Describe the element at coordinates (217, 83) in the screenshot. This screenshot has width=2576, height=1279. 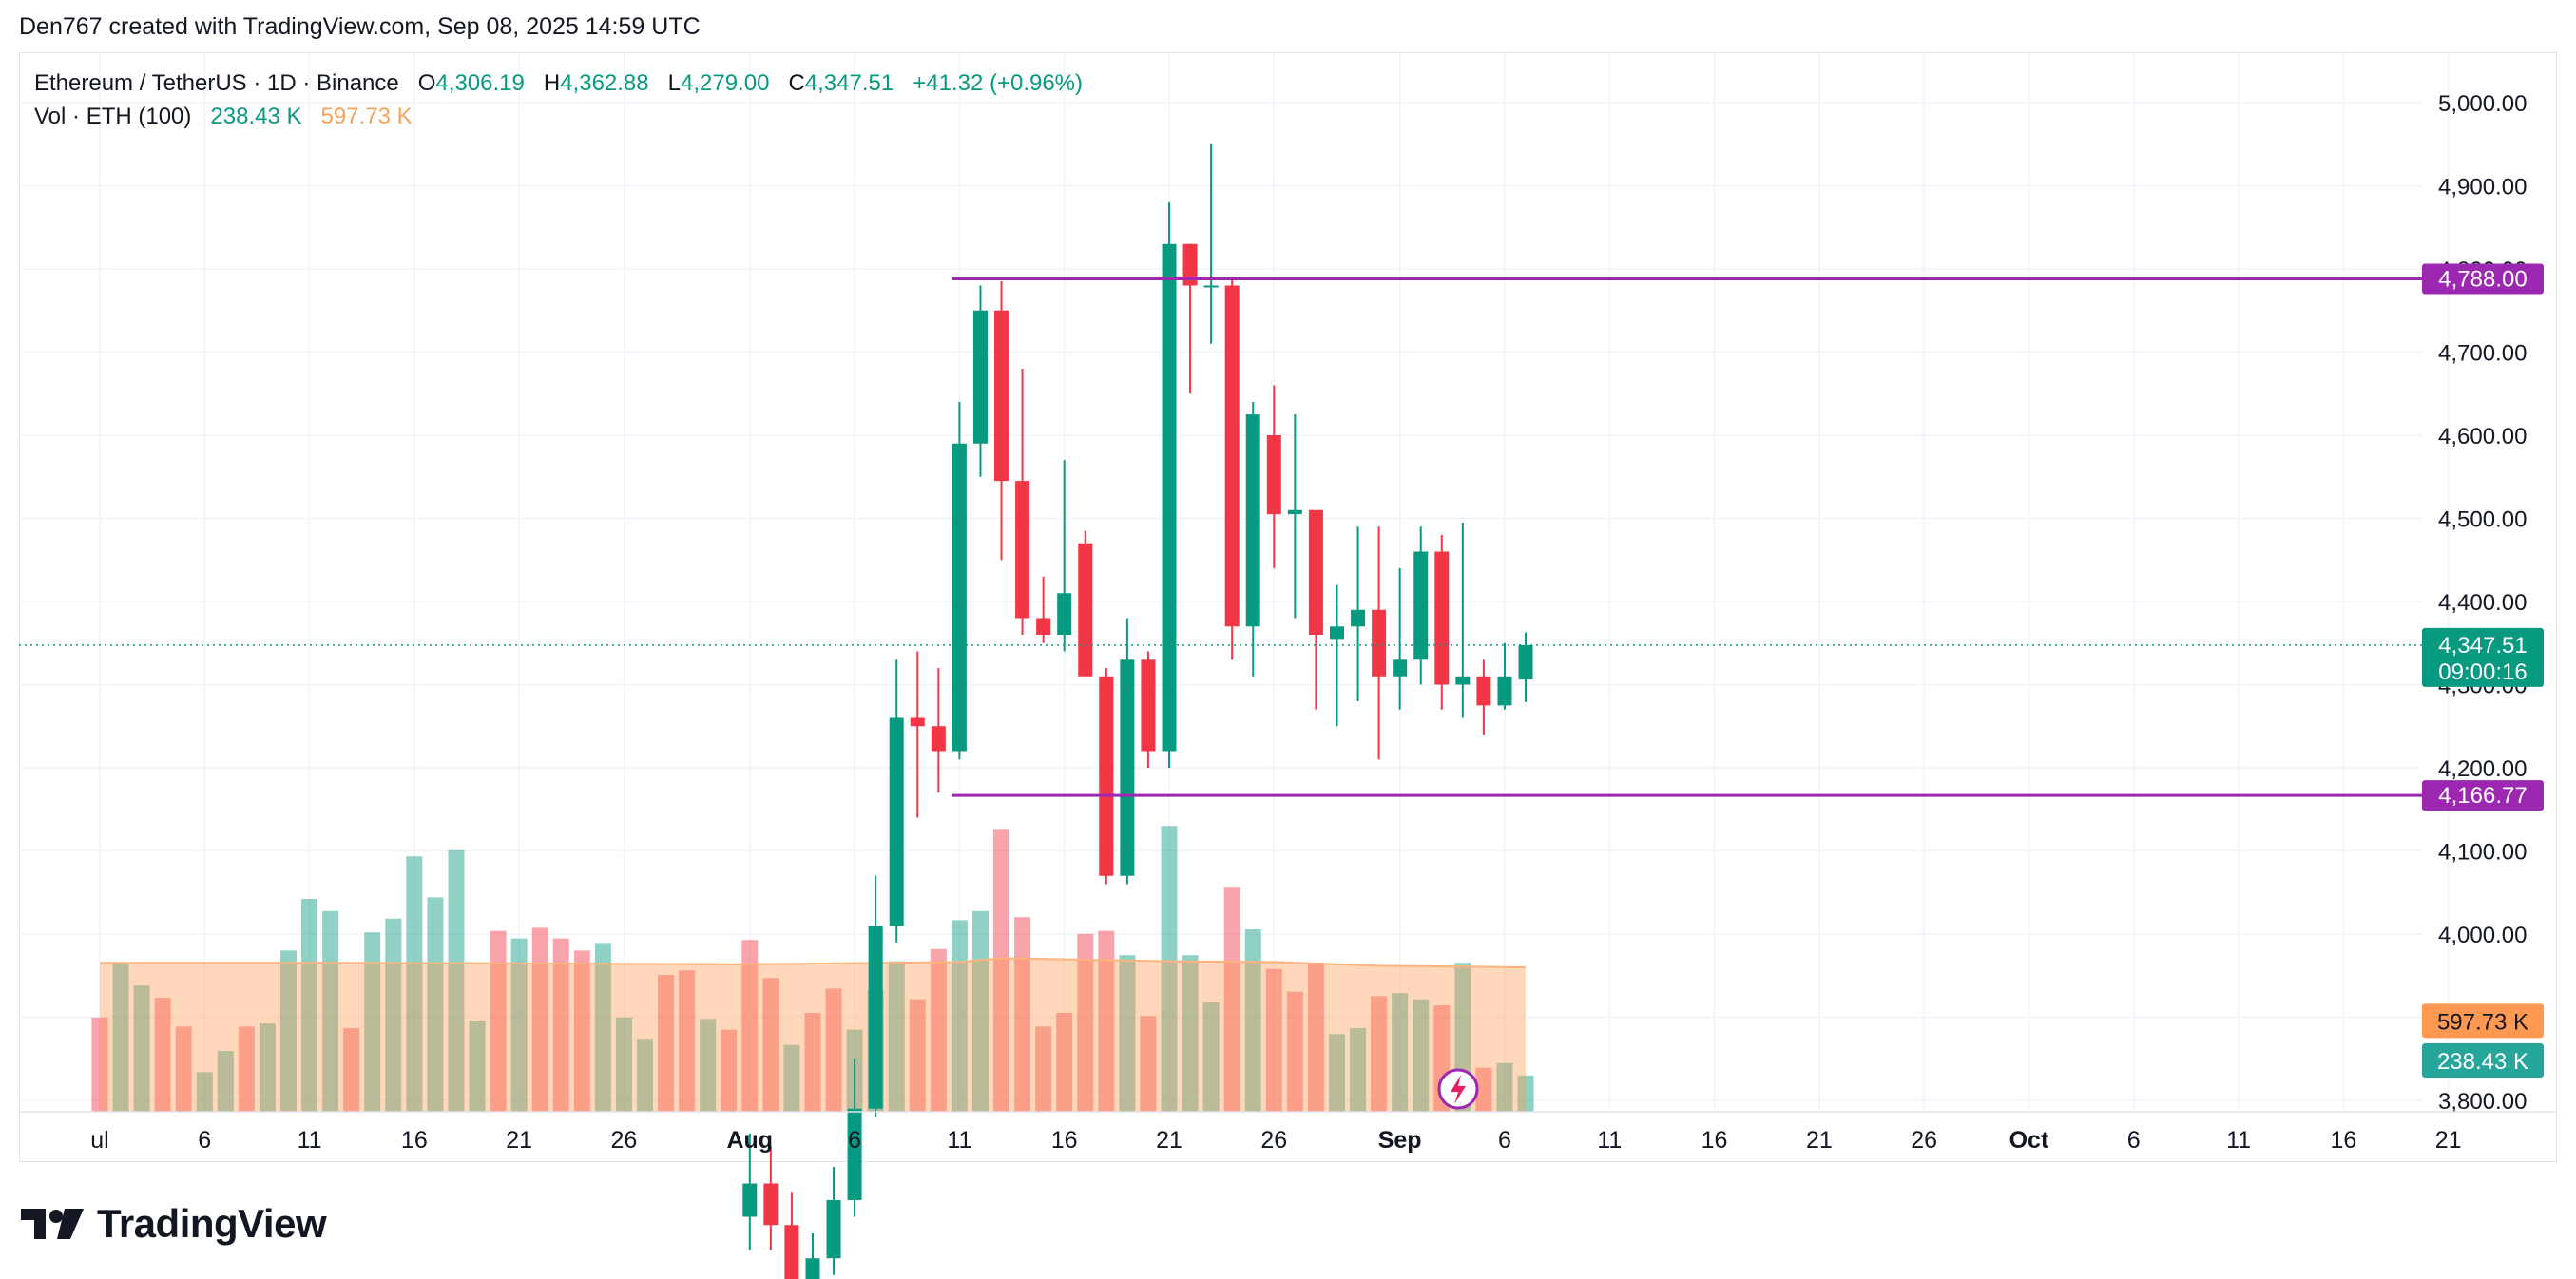
I see `legend-symbol: Ethereum / TetherUS · 1D · Binance` at that location.